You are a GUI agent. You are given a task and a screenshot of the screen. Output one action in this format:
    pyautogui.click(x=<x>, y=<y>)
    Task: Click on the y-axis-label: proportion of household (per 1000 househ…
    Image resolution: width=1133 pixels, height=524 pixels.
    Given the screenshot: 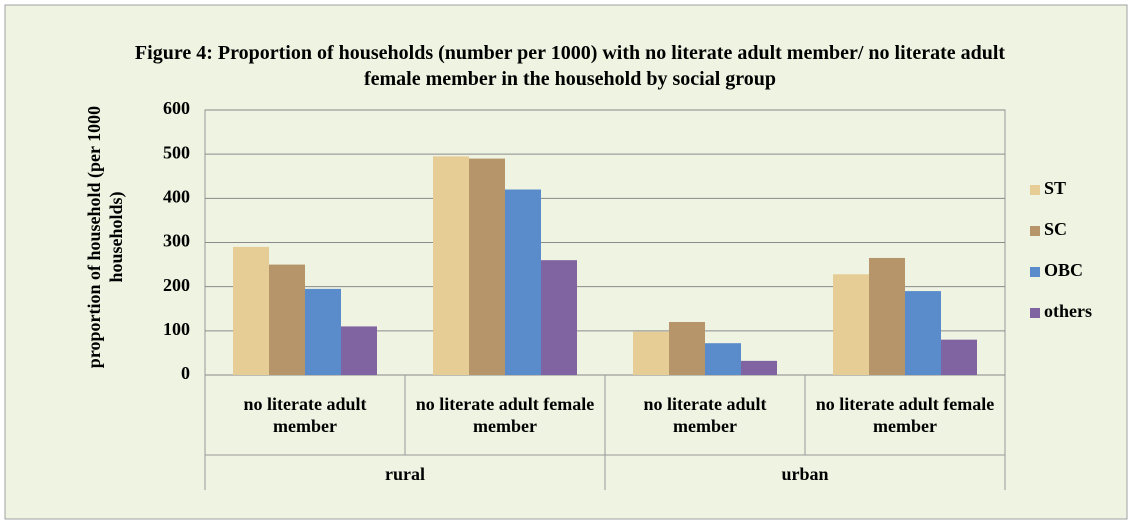 What is the action you would take?
    pyautogui.click(x=105, y=237)
    